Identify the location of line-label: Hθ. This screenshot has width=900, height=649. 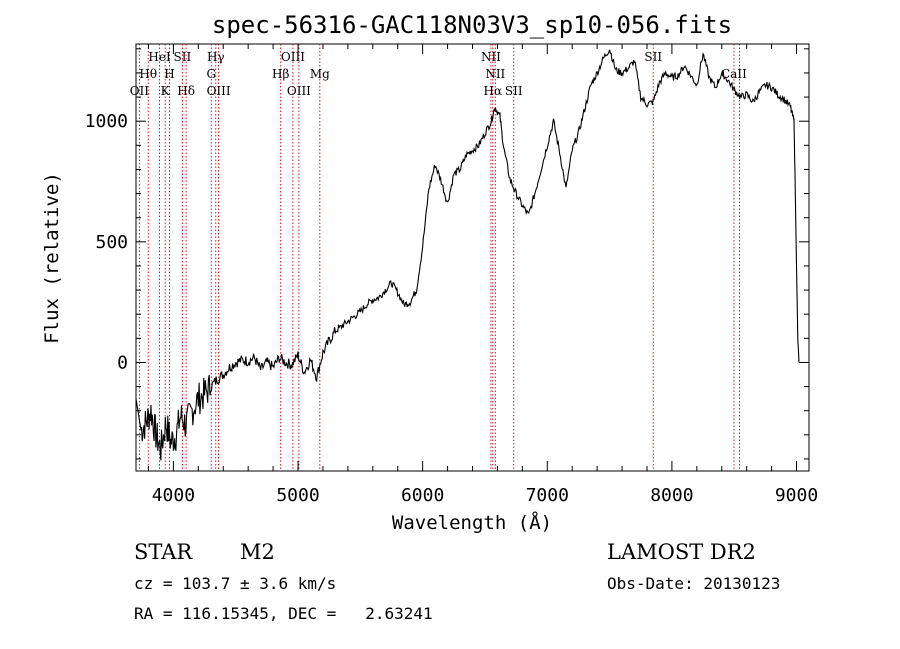
(148, 74).